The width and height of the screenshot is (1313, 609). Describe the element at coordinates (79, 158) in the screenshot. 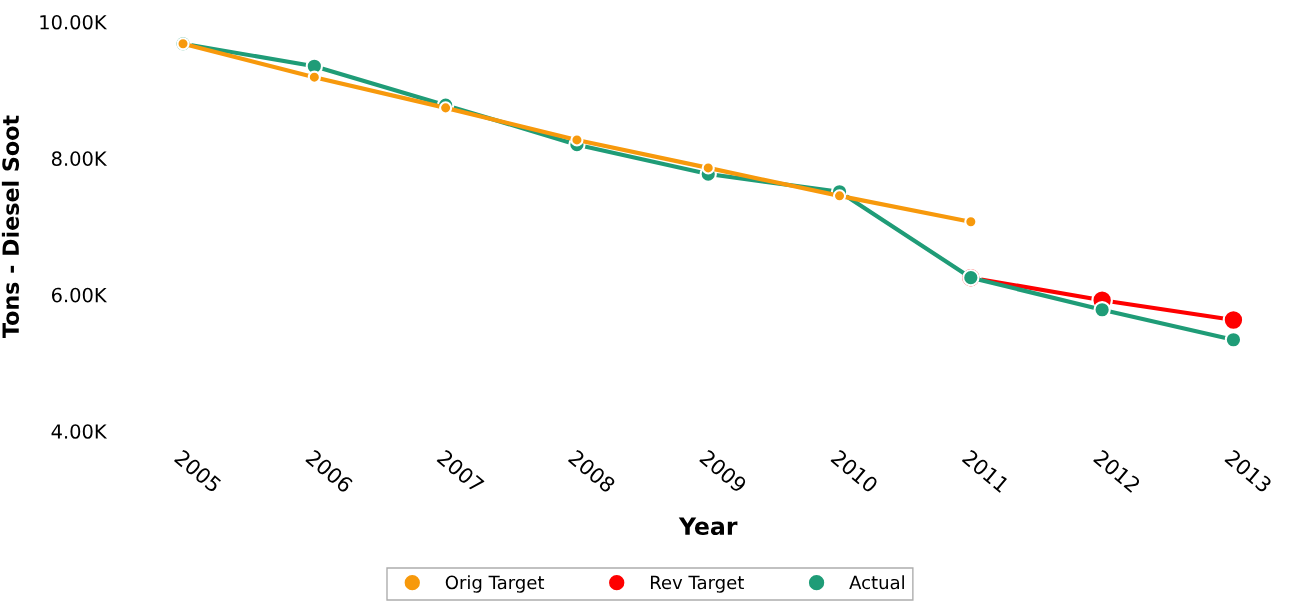

I see `y-tick-label: 8.00K` at that location.